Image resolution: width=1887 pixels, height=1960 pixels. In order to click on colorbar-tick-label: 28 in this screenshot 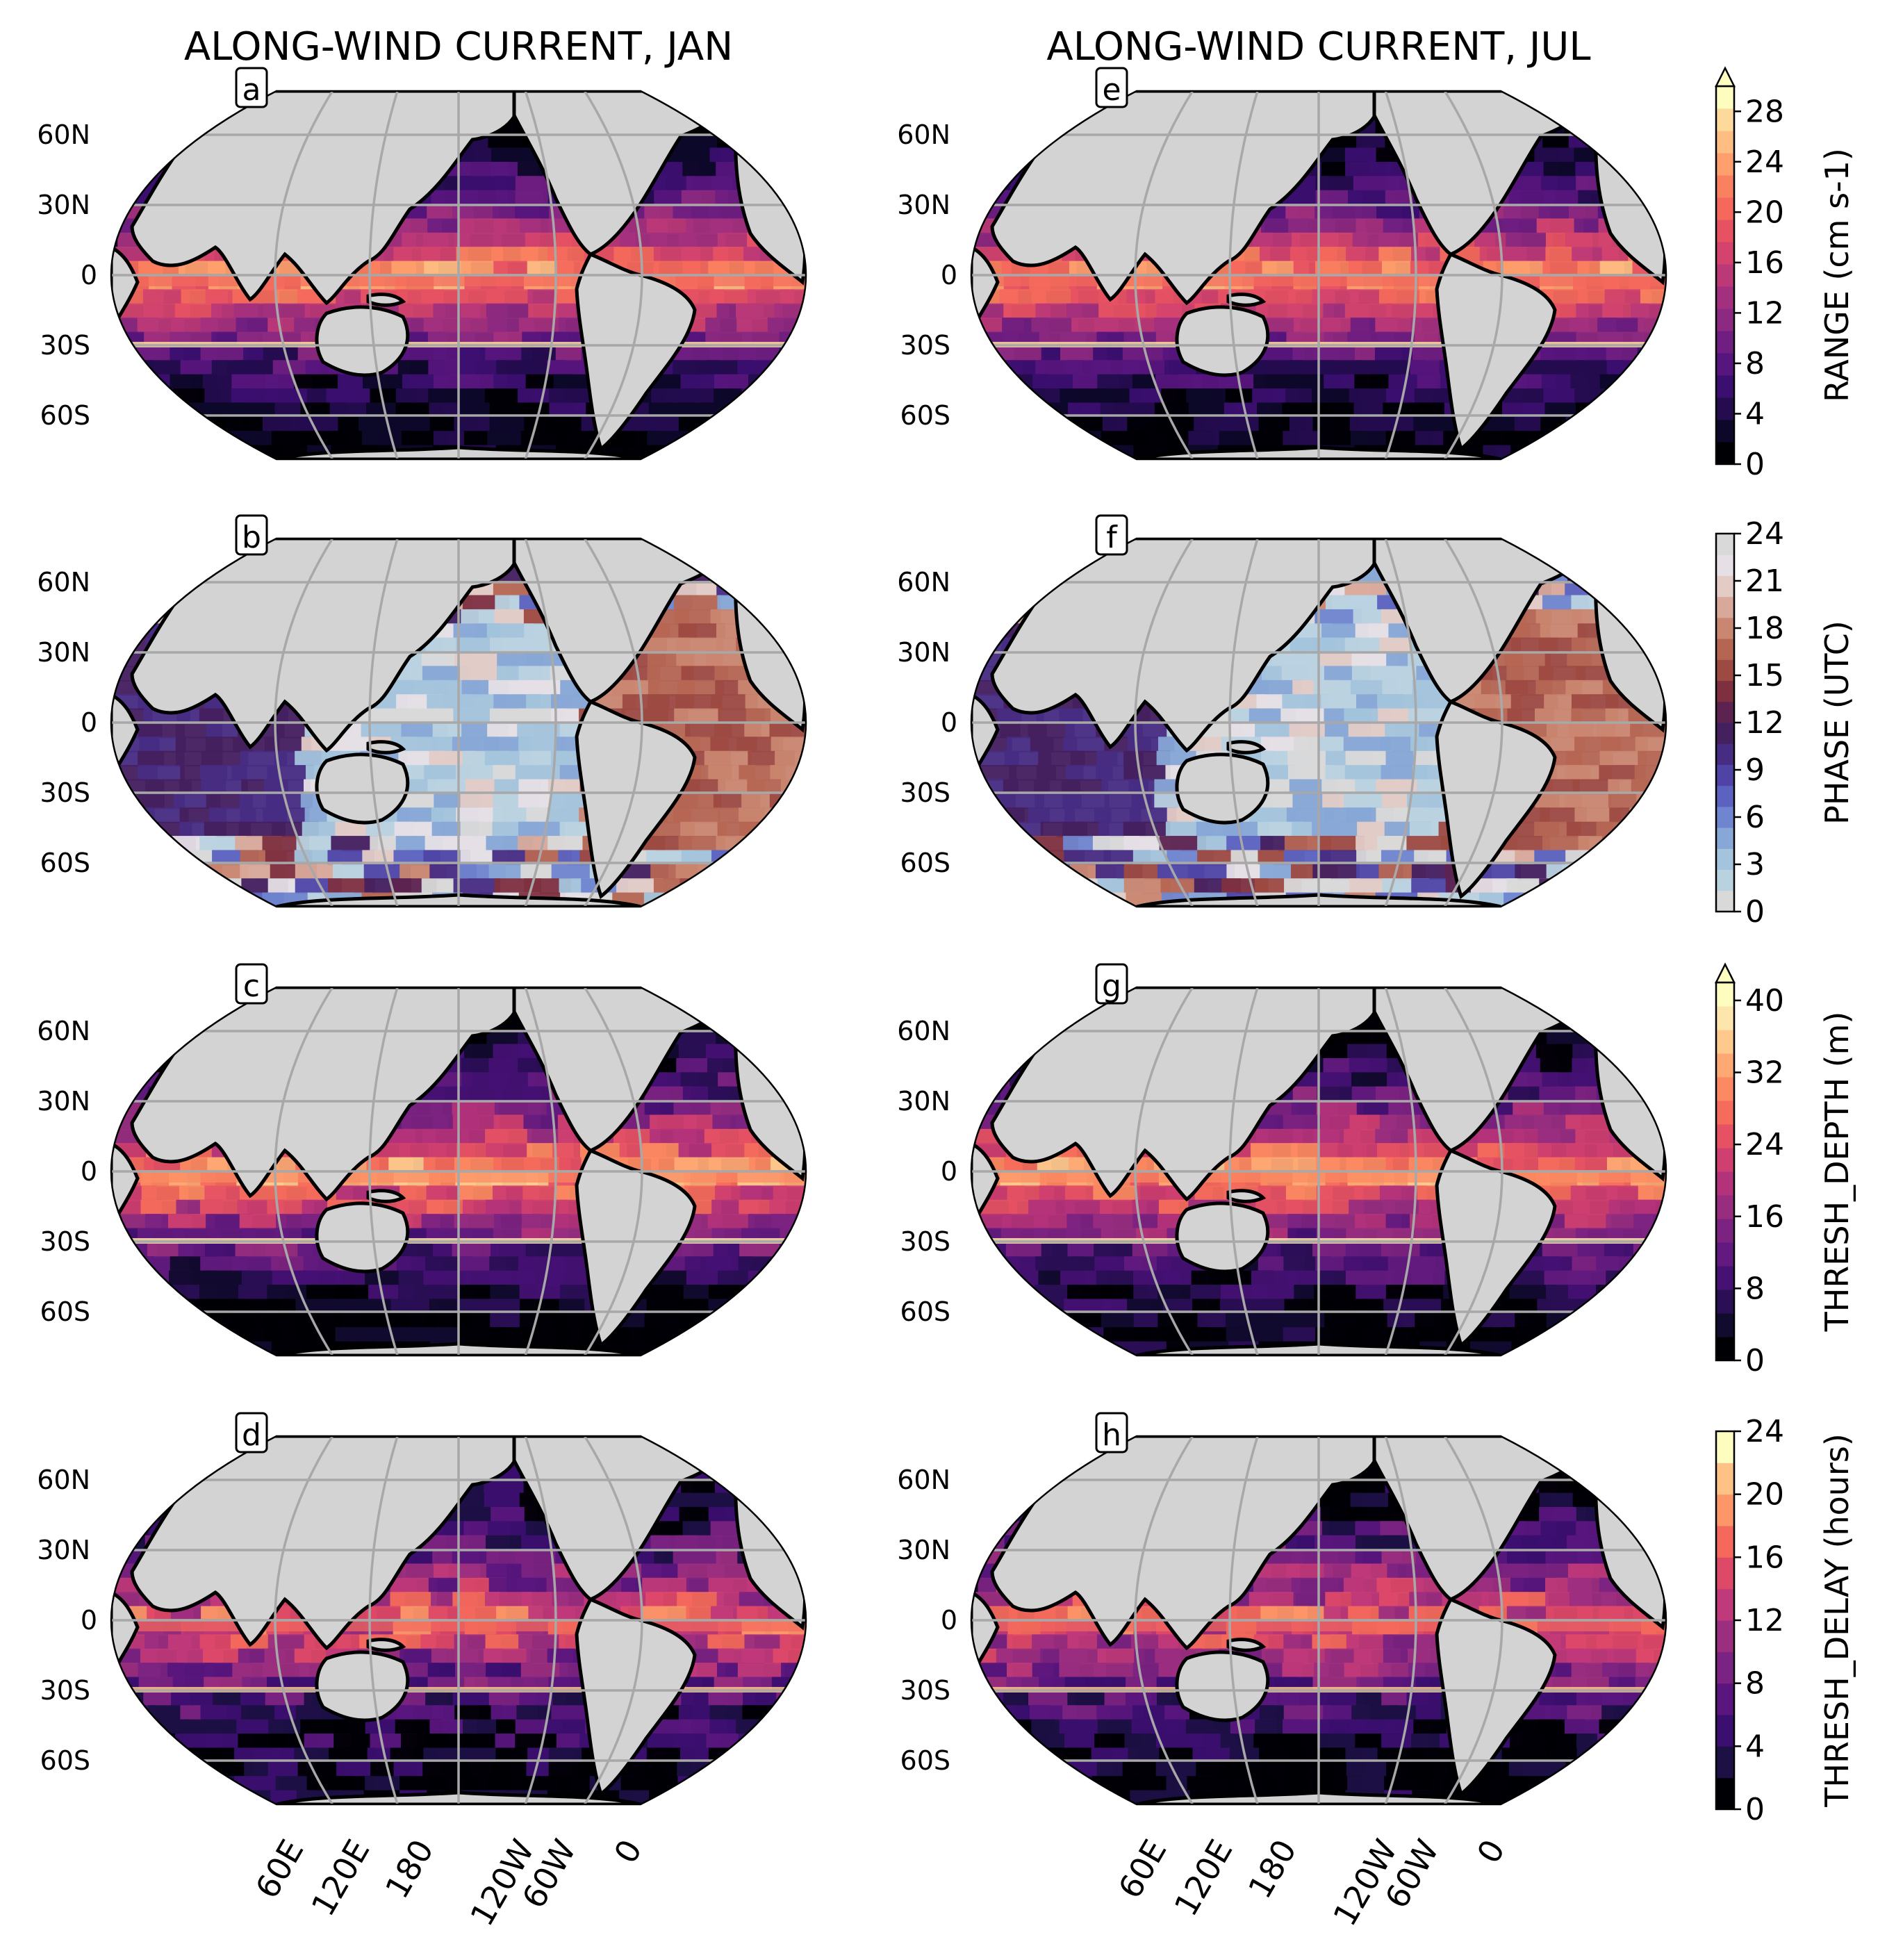, I will do `click(1764, 111)`.